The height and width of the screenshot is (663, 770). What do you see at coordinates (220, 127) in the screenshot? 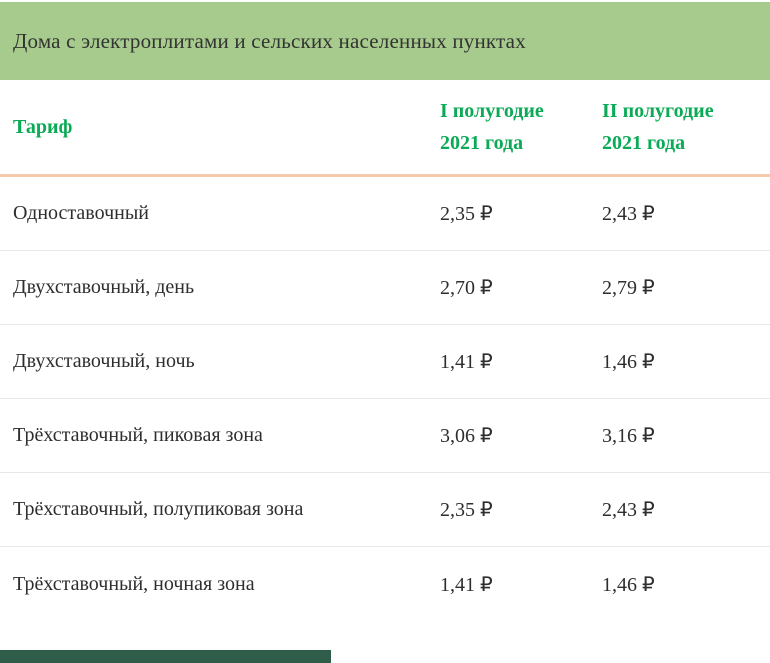
I see `column-header-tariff: Тариф` at bounding box center [220, 127].